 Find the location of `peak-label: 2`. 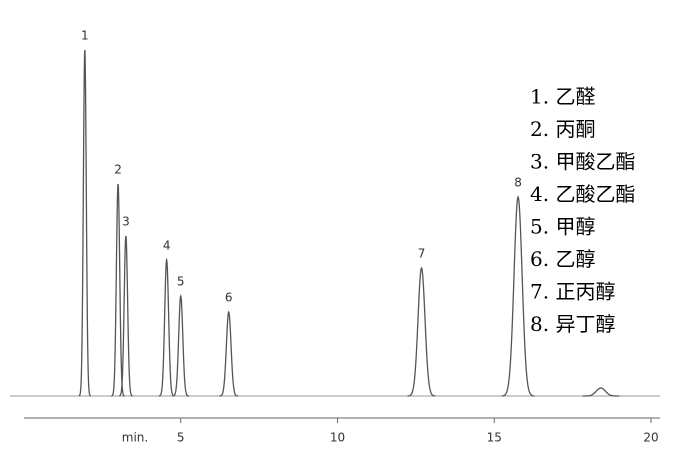

peak-label: 2 is located at coordinates (118, 170).